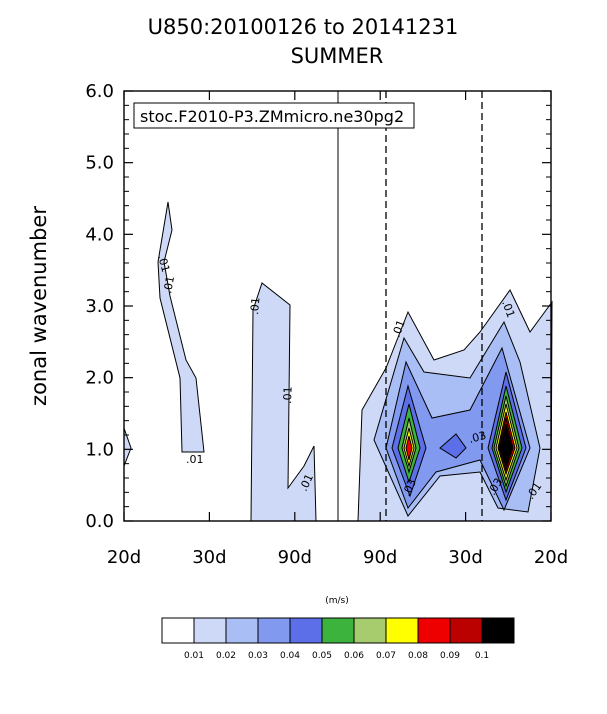 The height and width of the screenshot is (714, 607). Describe the element at coordinates (303, 27) in the screenshot. I see `chart-title: U850:20100126 to 20141231` at that location.